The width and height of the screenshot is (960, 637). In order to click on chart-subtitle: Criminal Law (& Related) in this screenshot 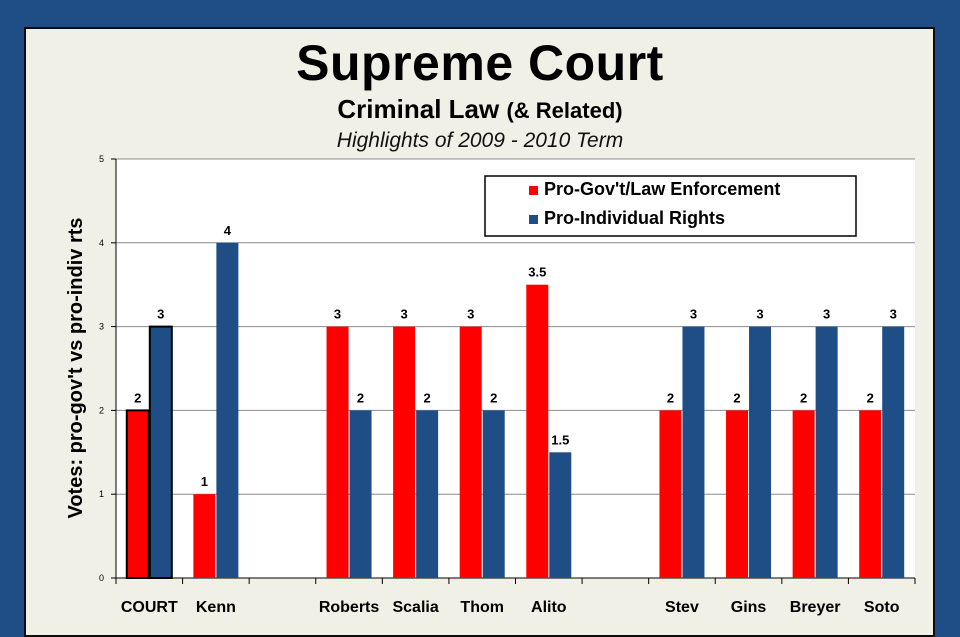, I will do `click(480, 109)`.